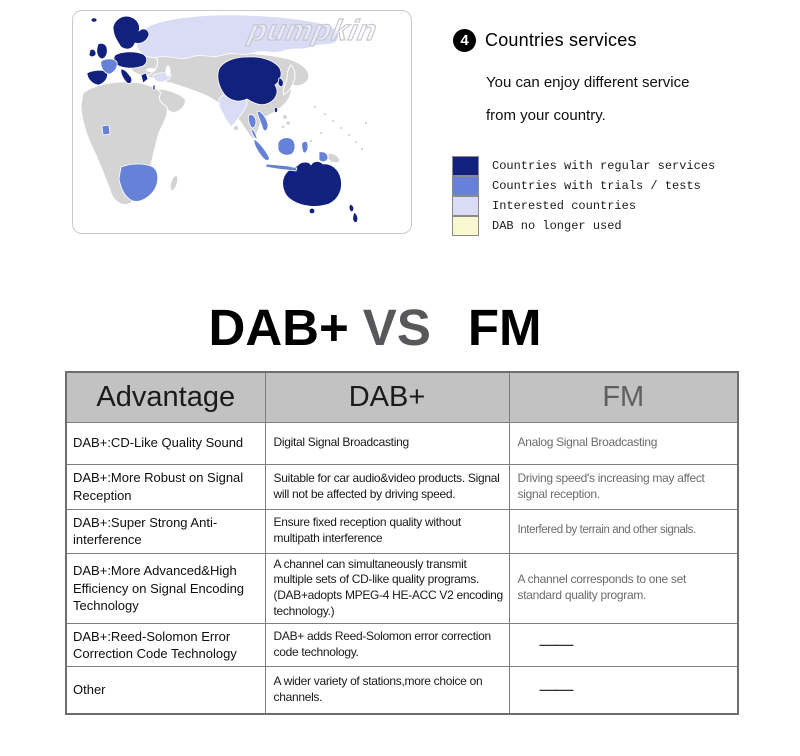 The width and height of the screenshot is (800, 756). Describe the element at coordinates (465, 205) in the screenshot. I see `legend-swatch-interested` at that location.